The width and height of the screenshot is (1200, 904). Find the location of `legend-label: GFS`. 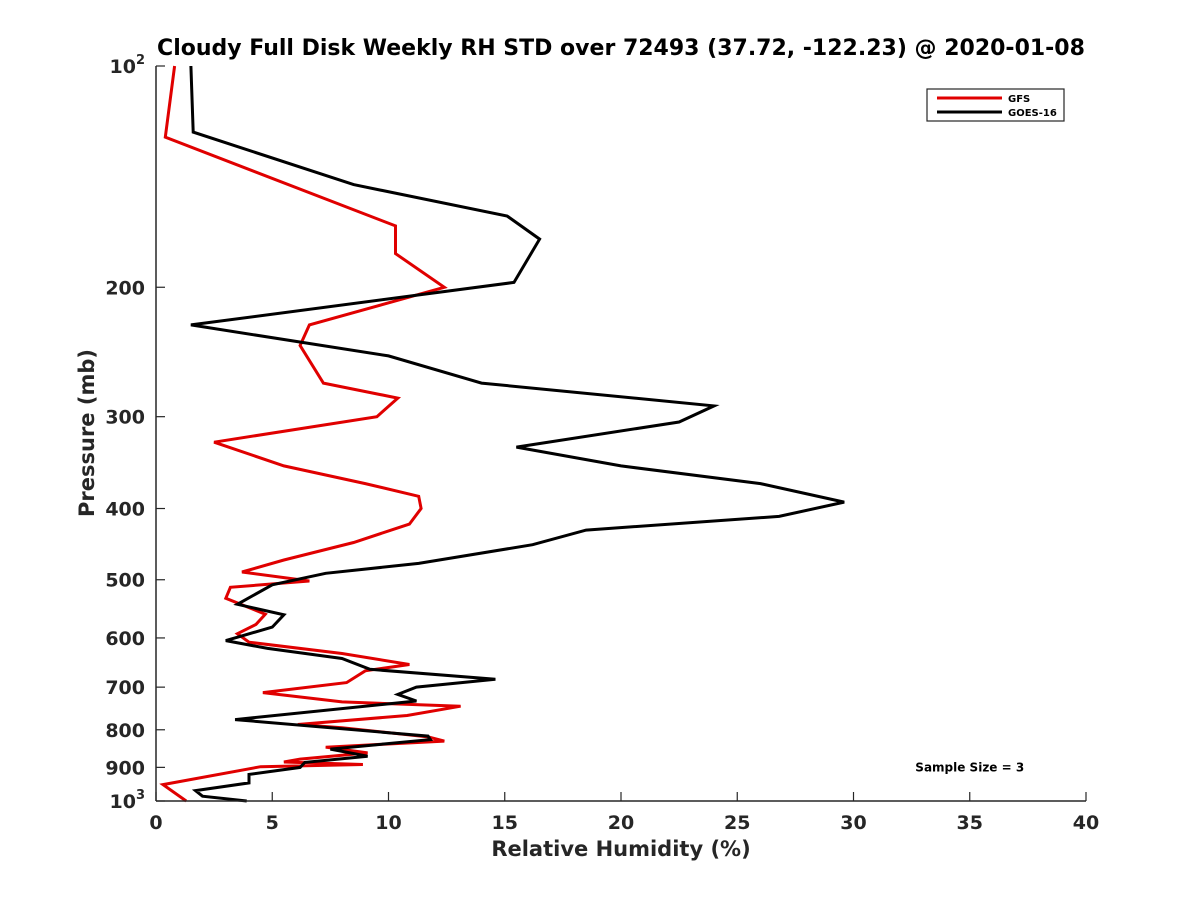

legend-label: GFS is located at coordinates (1019, 99).